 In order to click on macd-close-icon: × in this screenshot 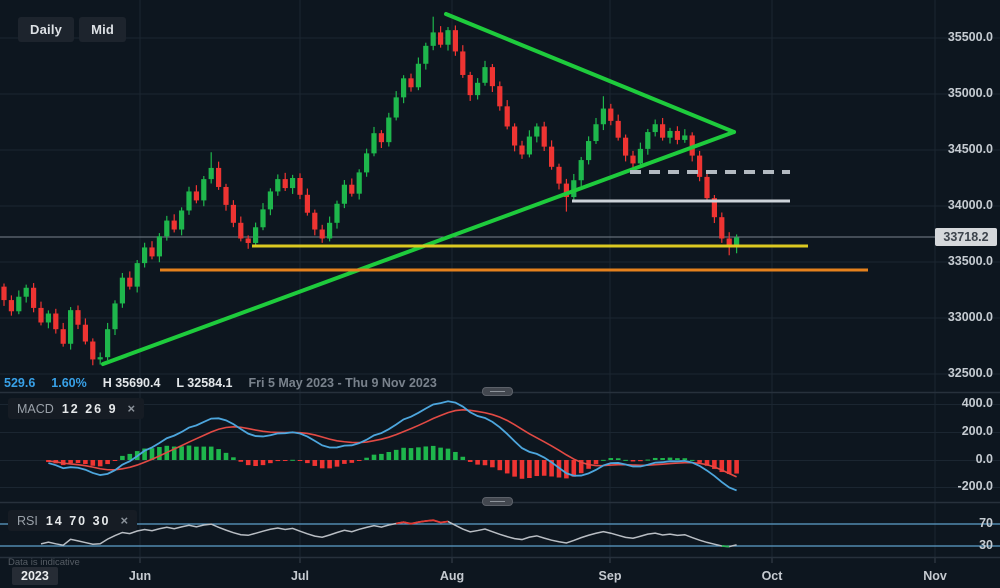, I will do `click(131, 408)`.